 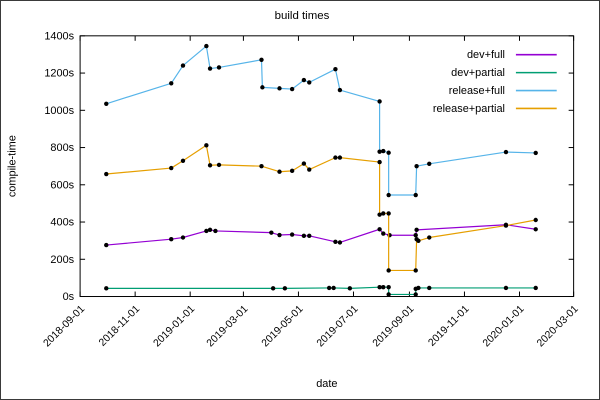 I want to click on legend-label: release+partial, so click(x=469, y=109).